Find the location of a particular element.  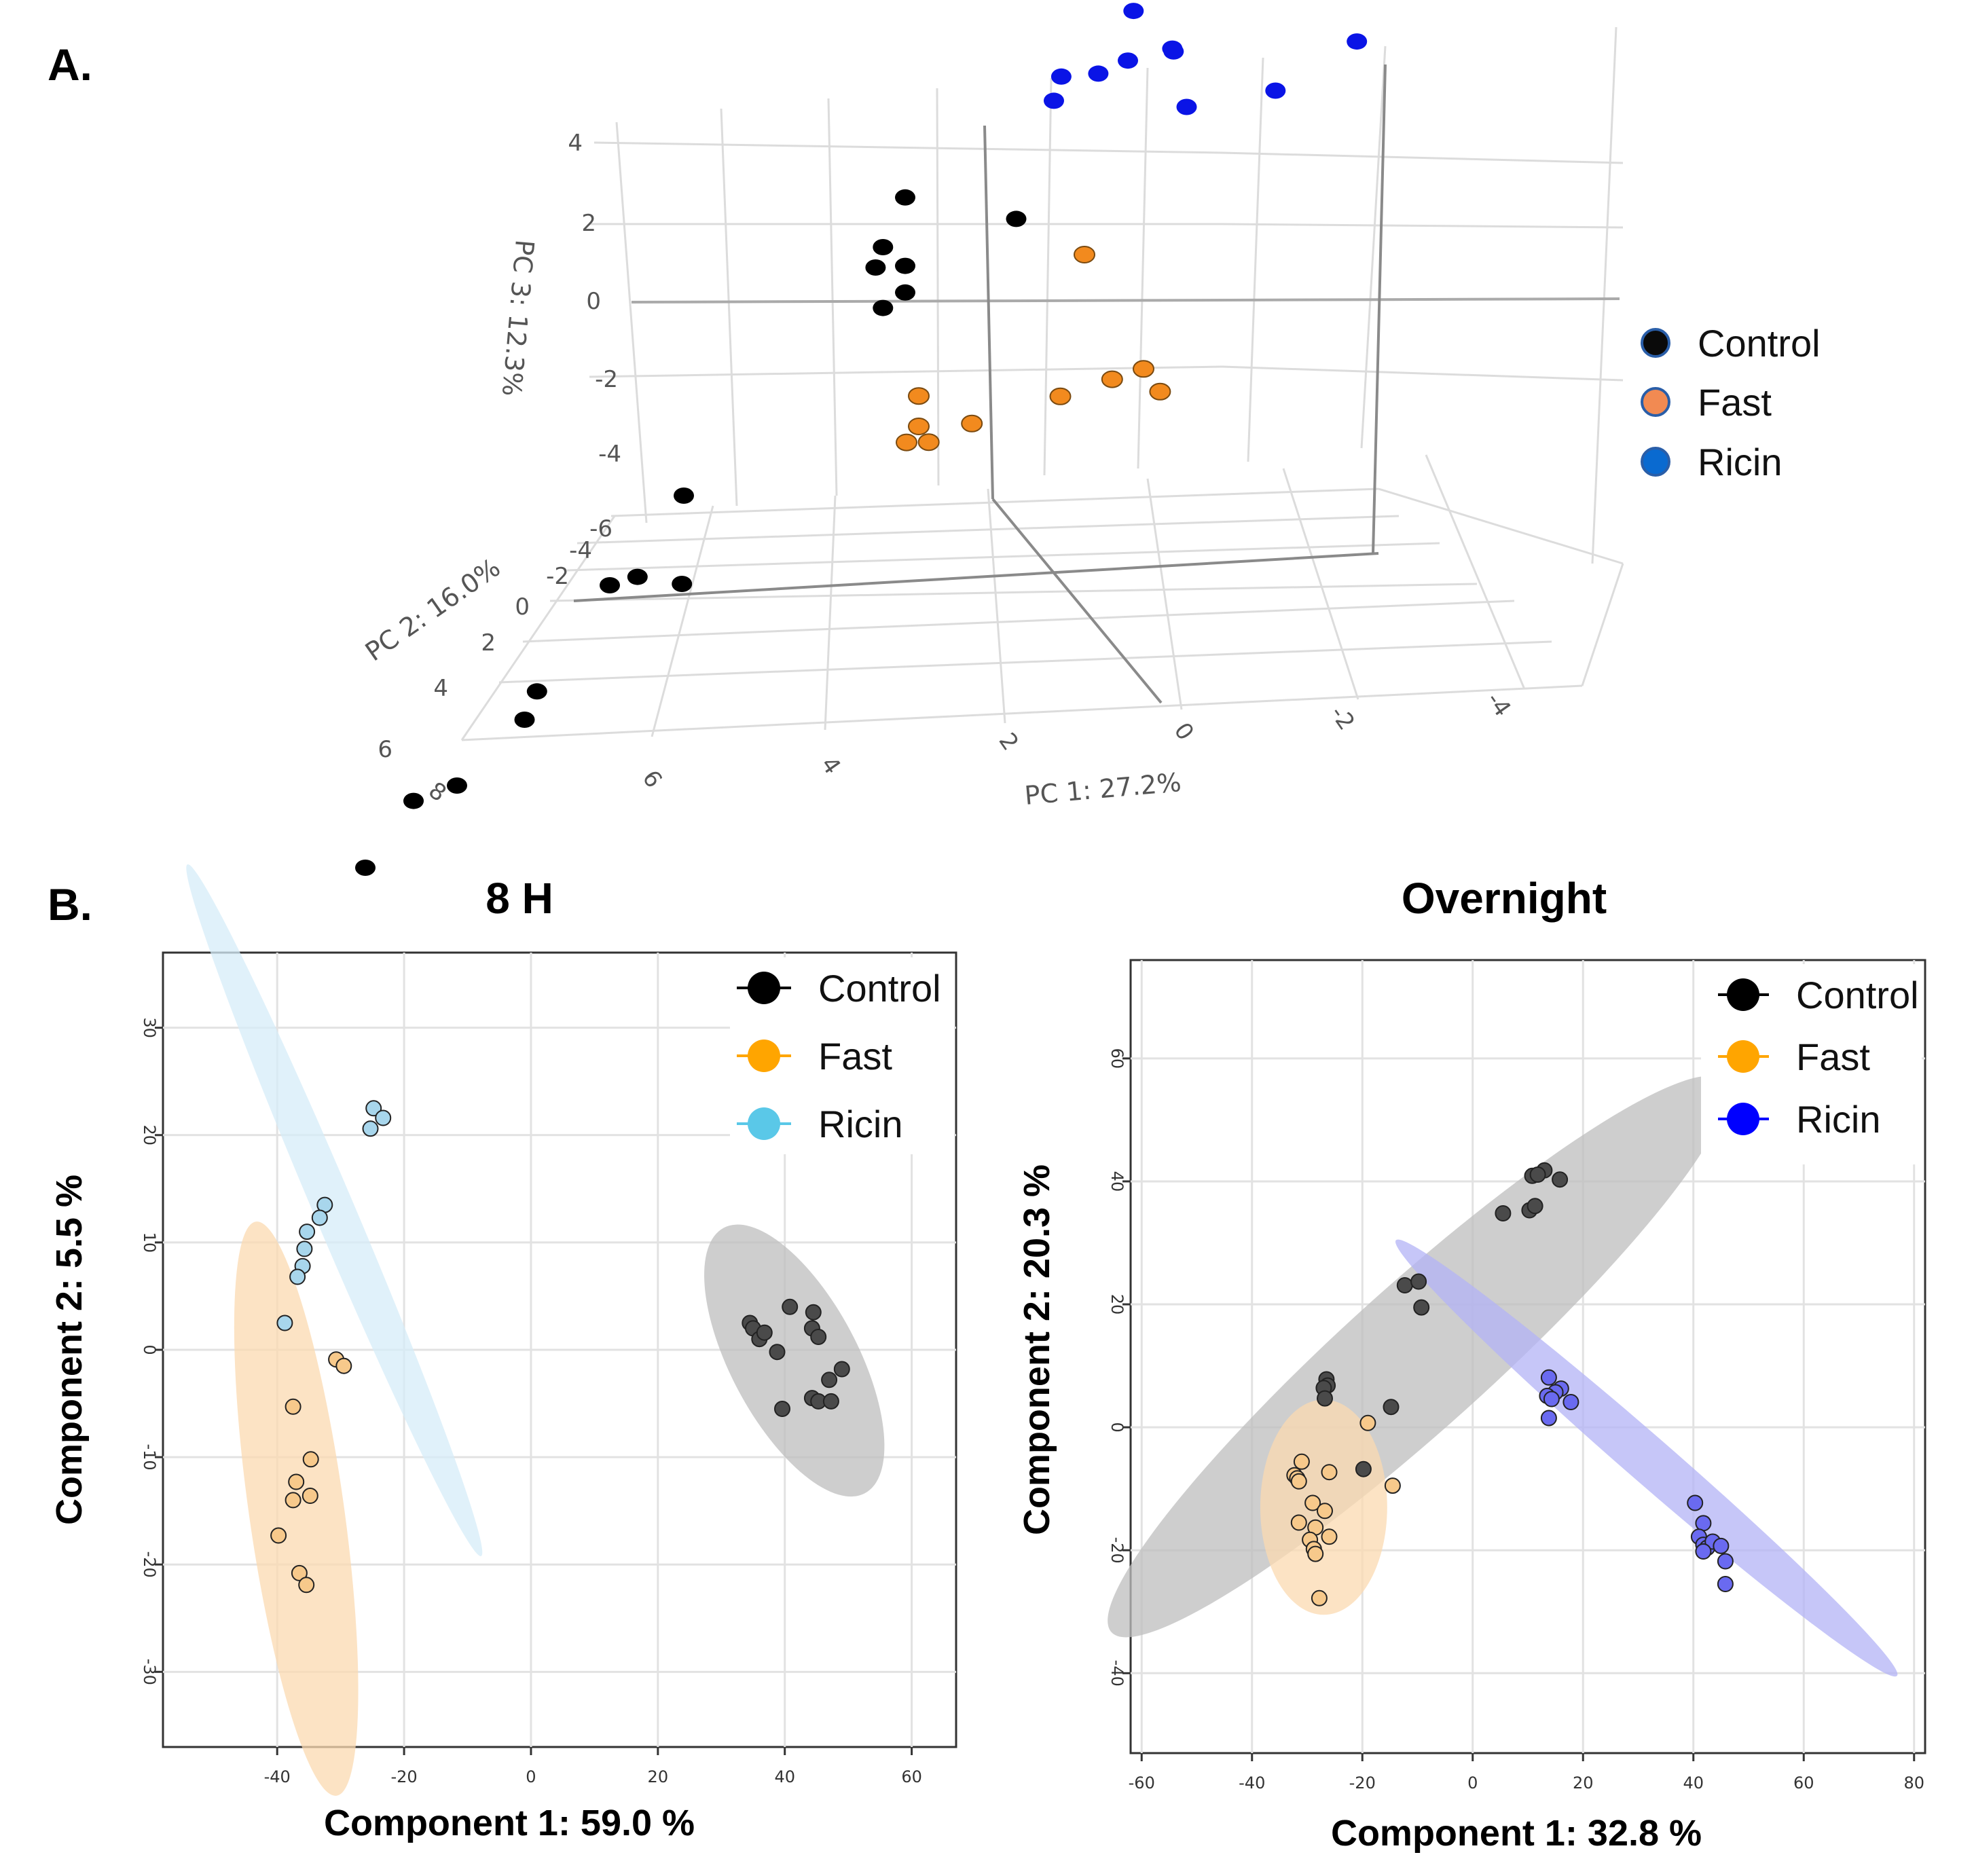

y-tick: 8 is located at coordinates (438, 792).